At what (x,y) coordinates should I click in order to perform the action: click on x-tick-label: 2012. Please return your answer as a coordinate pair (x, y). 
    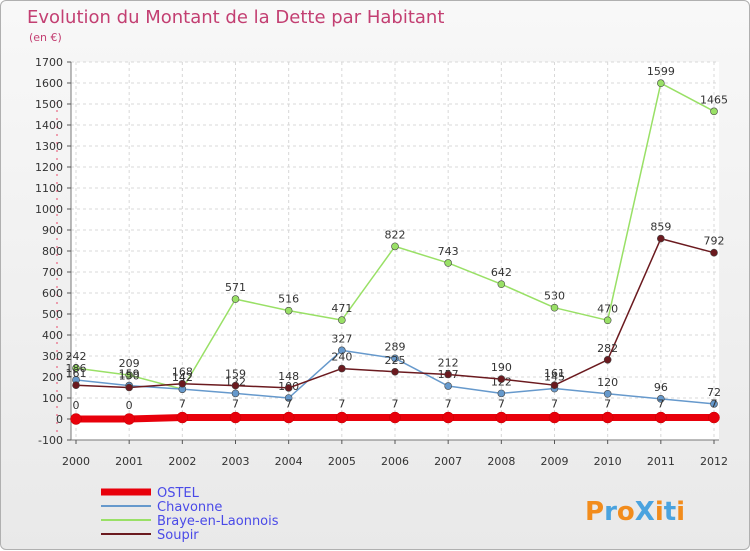
    Looking at the image, I should click on (714, 461).